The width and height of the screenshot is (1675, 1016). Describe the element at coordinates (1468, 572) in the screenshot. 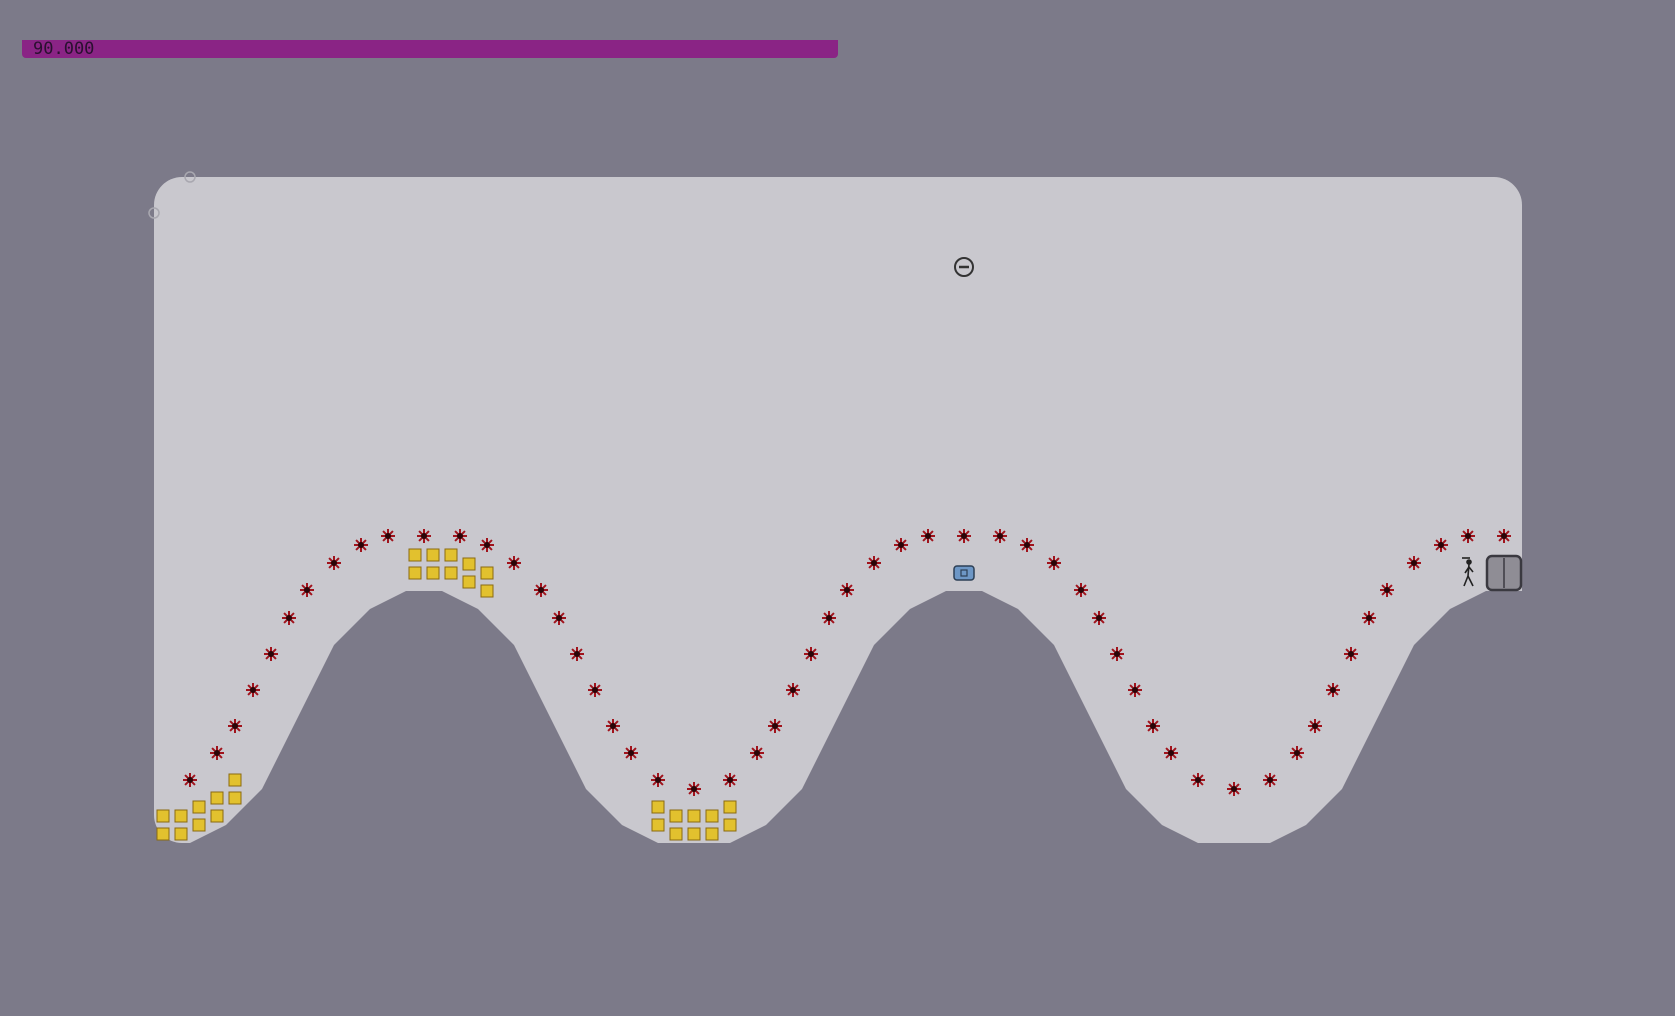

I see `ninja-icon` at that location.